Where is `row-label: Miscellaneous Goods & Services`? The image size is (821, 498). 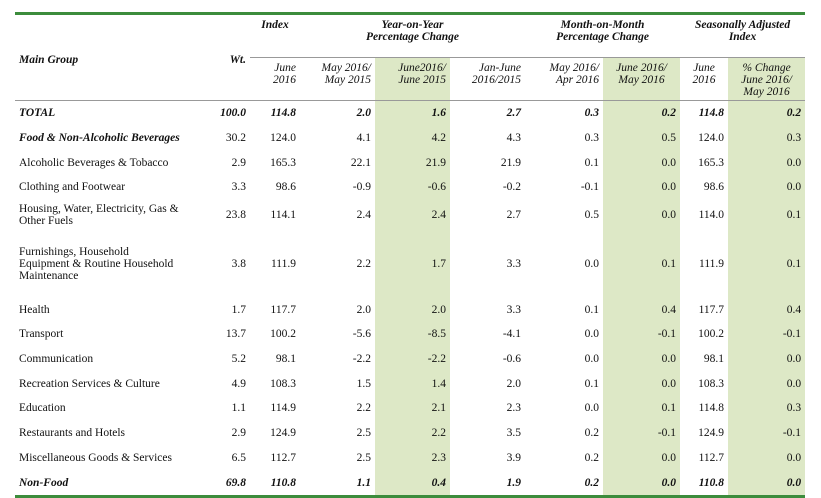
row-label: Miscellaneous Goods & Services is located at coordinates (95, 457).